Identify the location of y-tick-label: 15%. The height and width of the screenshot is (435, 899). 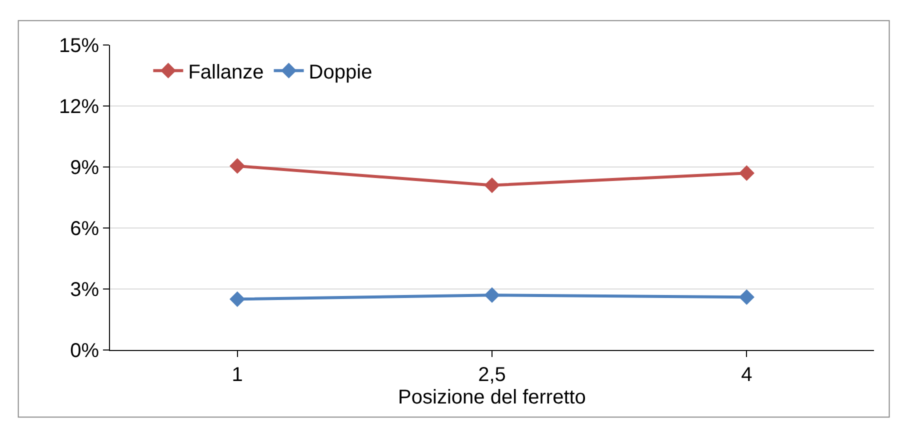
(79, 46).